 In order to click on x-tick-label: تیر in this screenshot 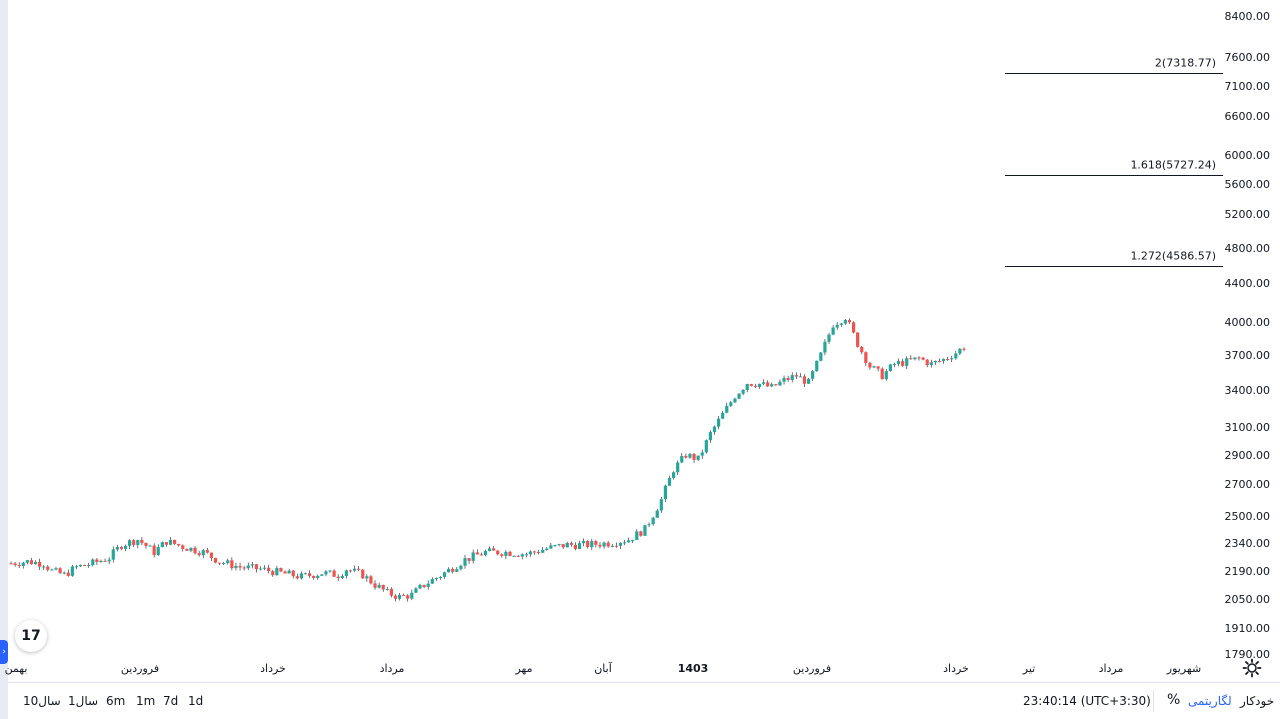, I will do `click(1028, 668)`.